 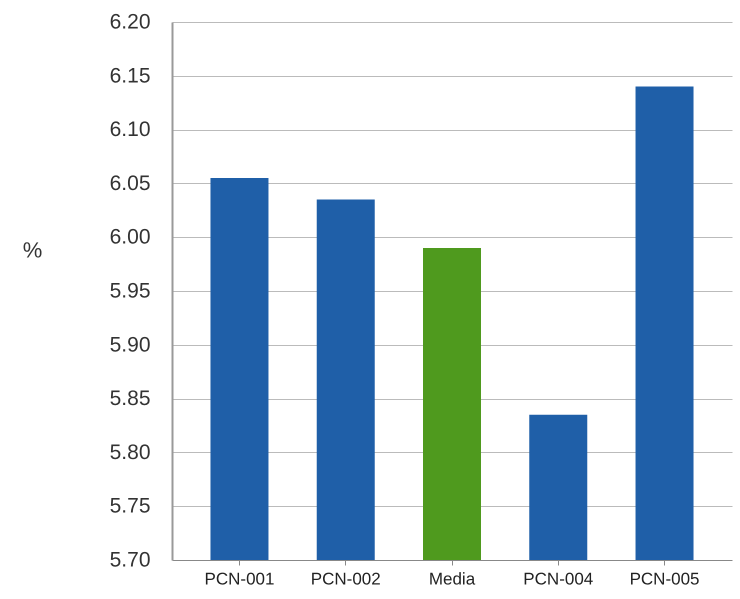 I want to click on y-tick-label: 5.80, so click(x=130, y=452).